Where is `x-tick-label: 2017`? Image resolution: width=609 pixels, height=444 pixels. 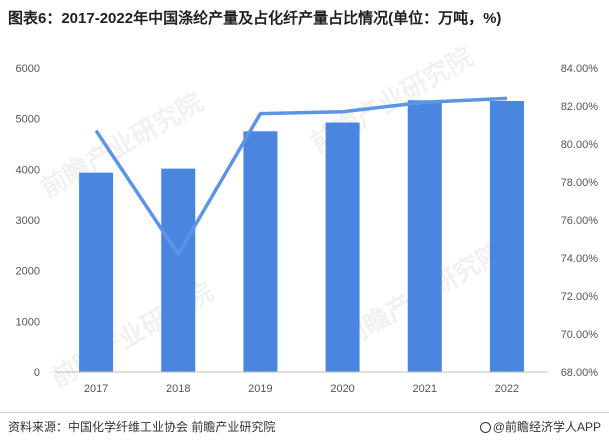 x-tick-label: 2017 is located at coordinates (96, 389).